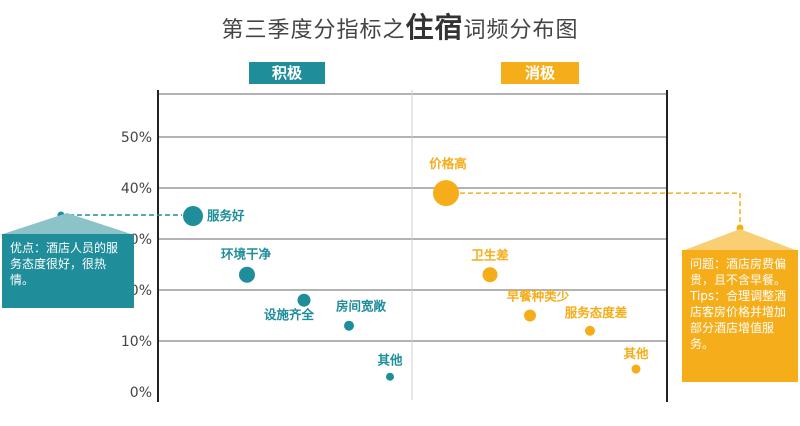 This screenshot has height=426, width=800. What do you see at coordinates (141, 393) in the screenshot?
I see `y-tick-label: 0%` at bounding box center [141, 393].